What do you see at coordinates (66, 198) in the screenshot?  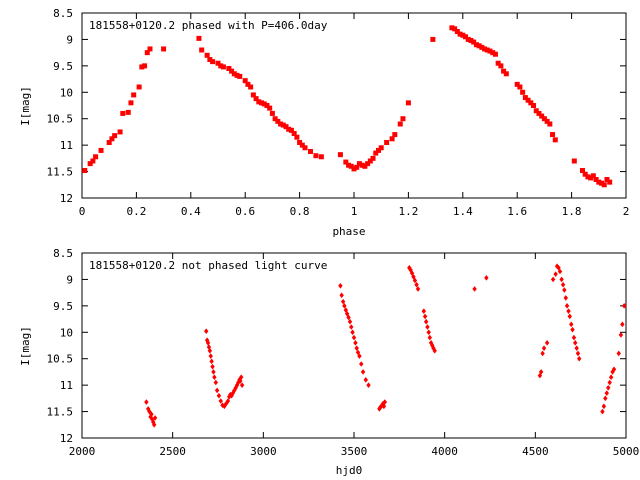 I see `phased-ytick-label: 12` at bounding box center [66, 198].